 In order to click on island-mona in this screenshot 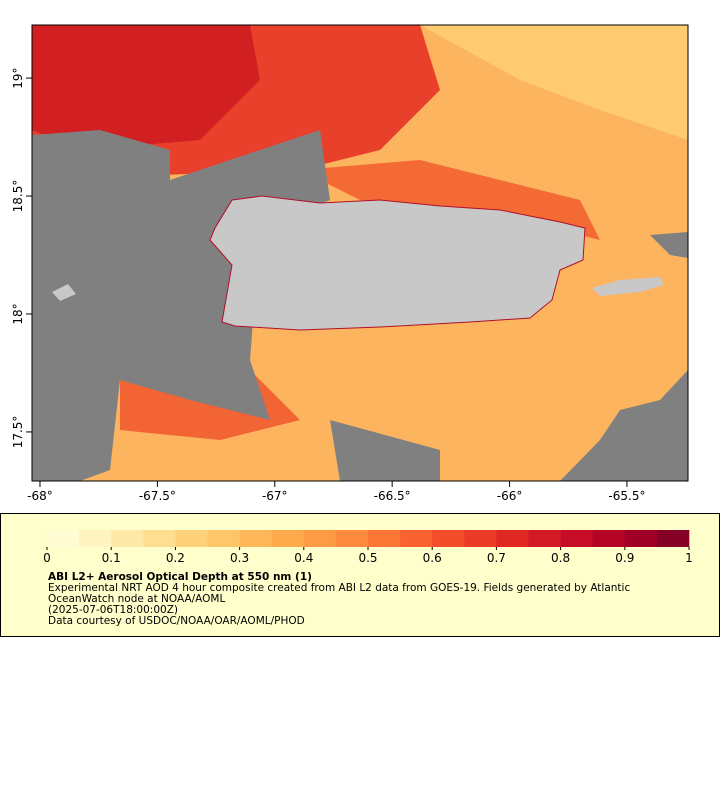, I will do `click(64, 292)`.